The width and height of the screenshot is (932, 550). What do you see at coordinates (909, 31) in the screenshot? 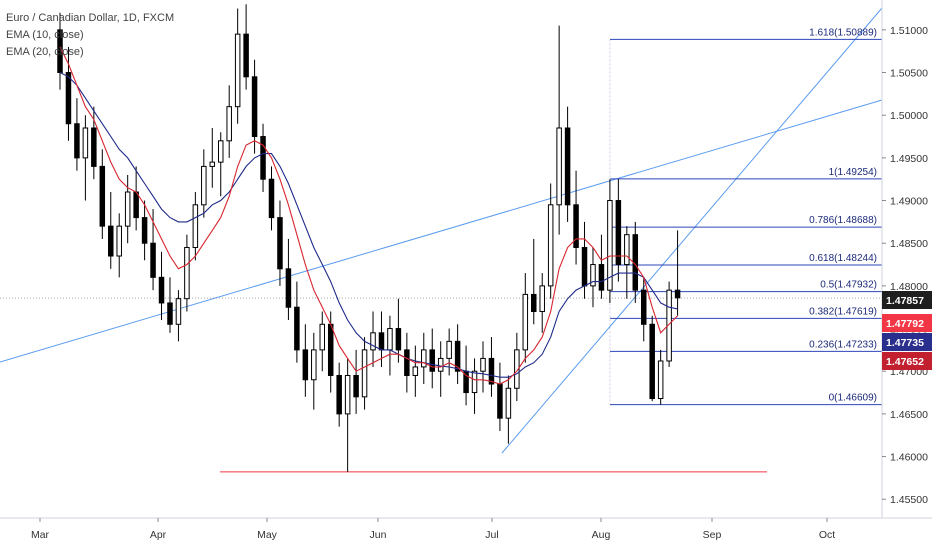
I see `price-tick-label: 1.51000` at bounding box center [909, 31].